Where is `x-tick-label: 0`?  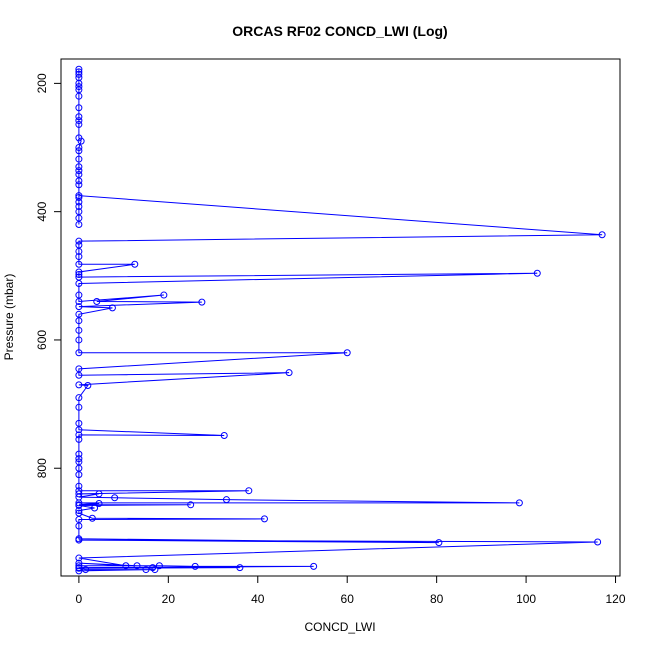
x-tick-label: 0 is located at coordinates (79, 599).